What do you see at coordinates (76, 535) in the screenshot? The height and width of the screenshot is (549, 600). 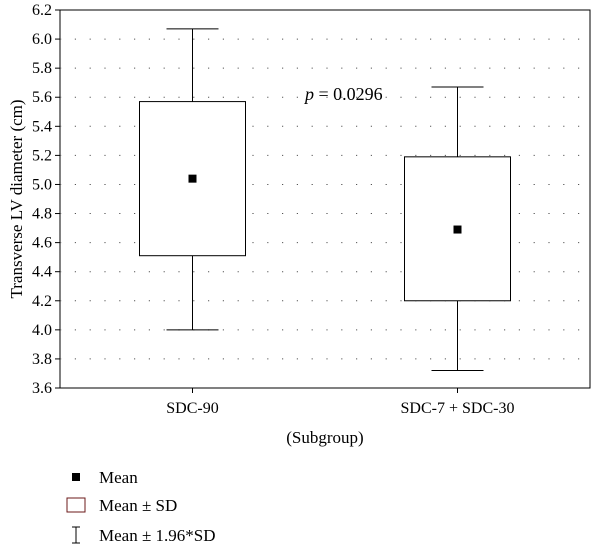 I see `legend-whisker-marker` at bounding box center [76, 535].